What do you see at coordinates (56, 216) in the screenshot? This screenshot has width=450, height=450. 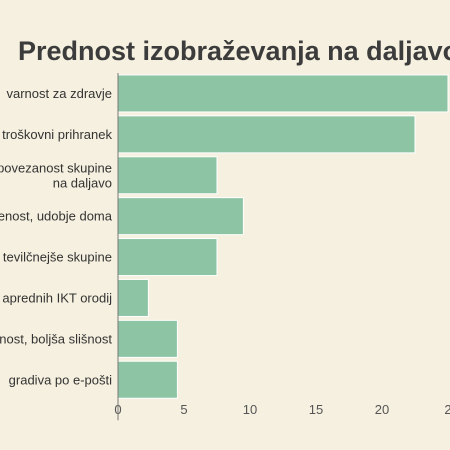 I see `category-label-3: enost, udobje doma` at bounding box center [56, 216].